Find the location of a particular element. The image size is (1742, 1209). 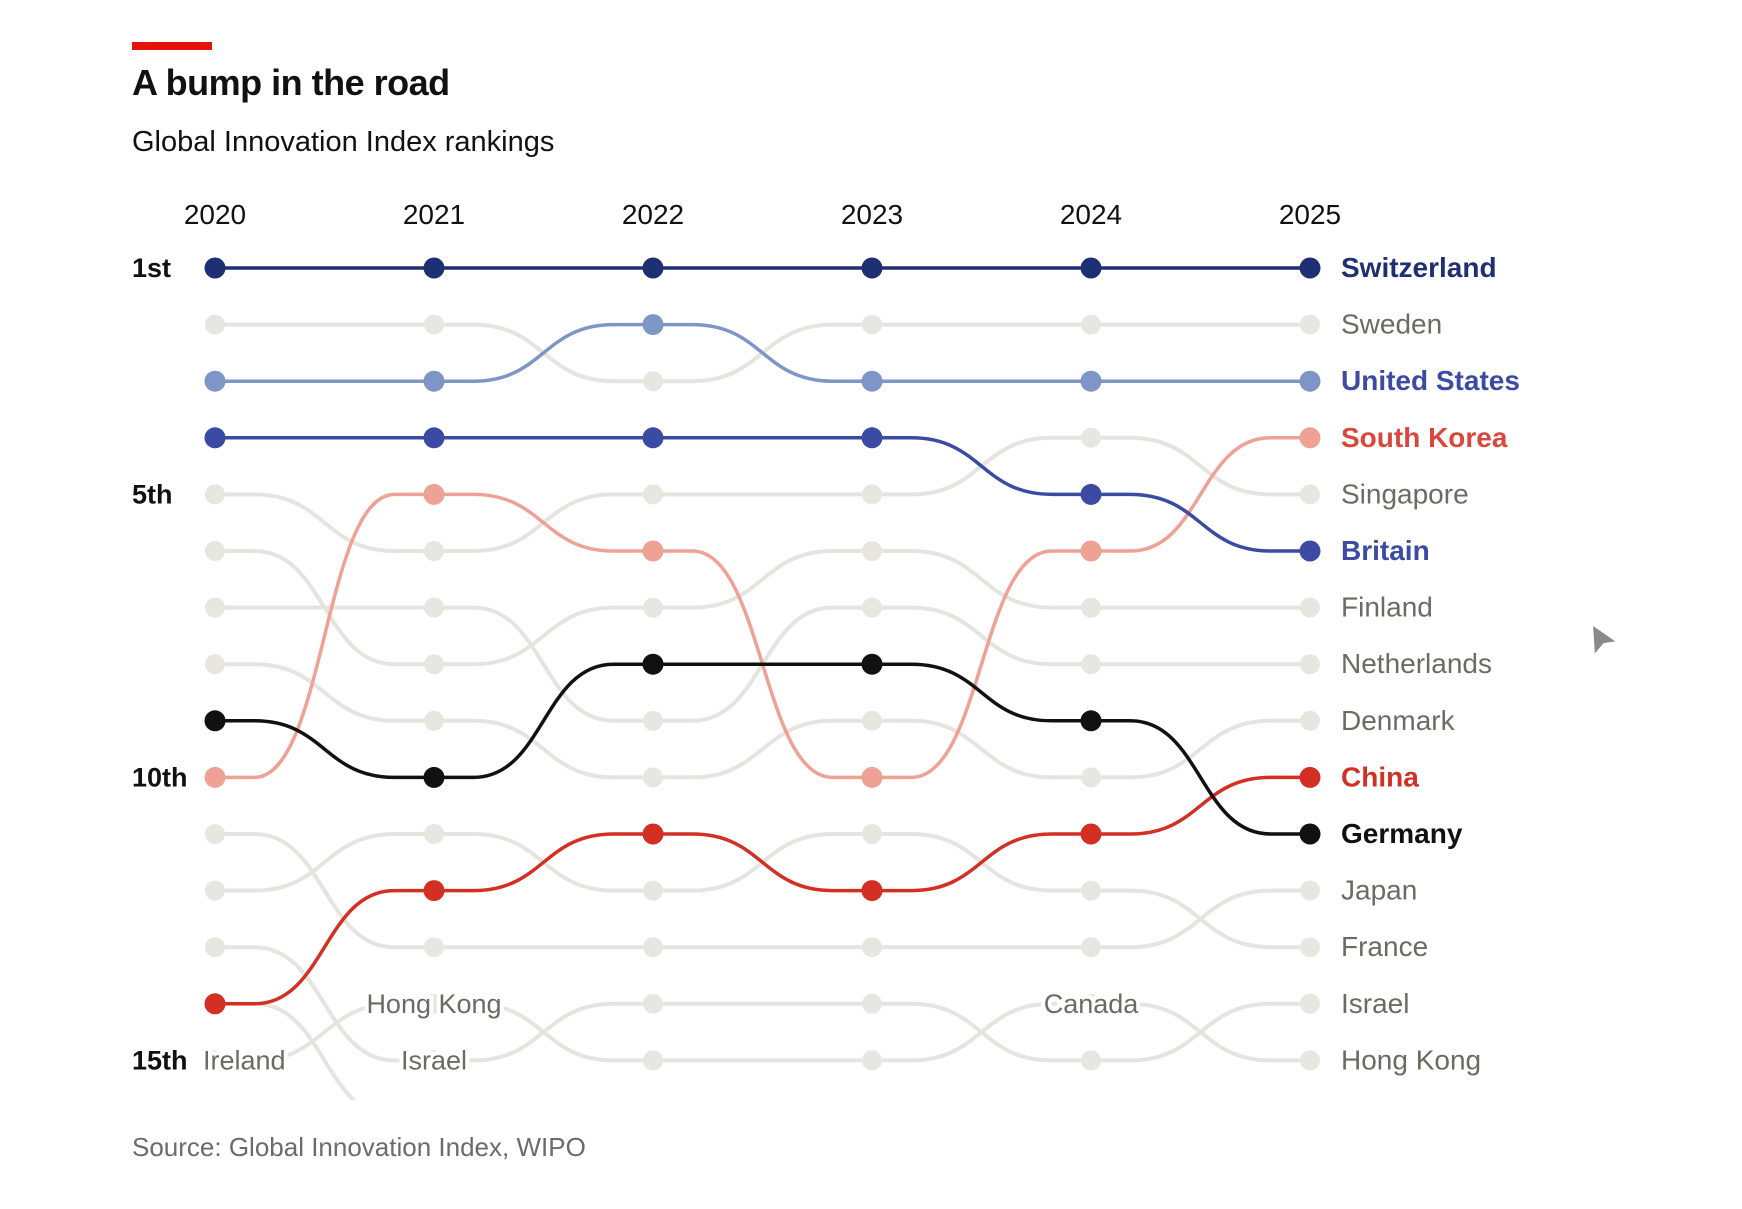

rank-label-1: 1st is located at coordinates (151, 268).